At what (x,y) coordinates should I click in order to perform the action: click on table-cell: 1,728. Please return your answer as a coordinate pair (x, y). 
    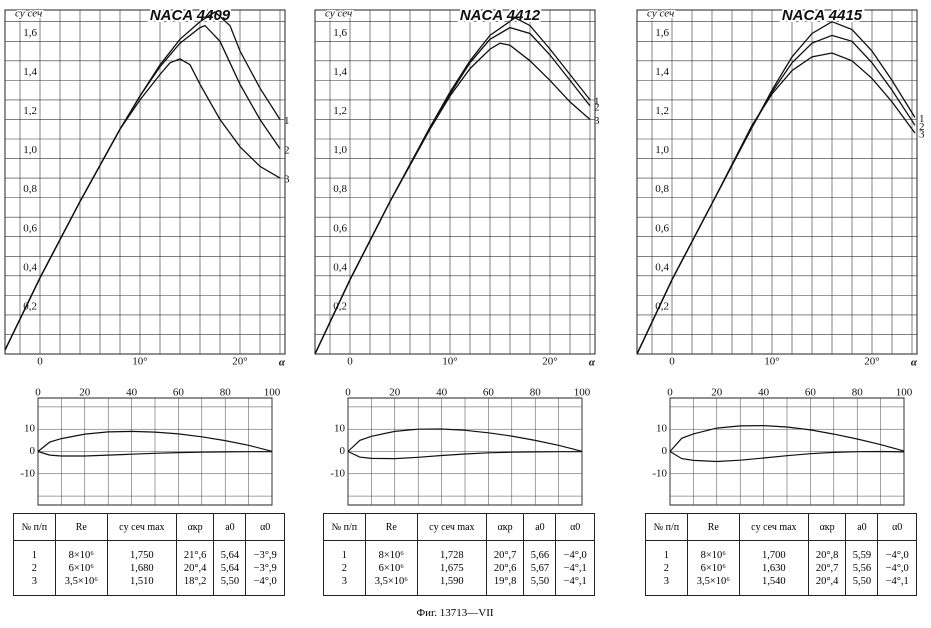
    Looking at the image, I should click on (451, 551).